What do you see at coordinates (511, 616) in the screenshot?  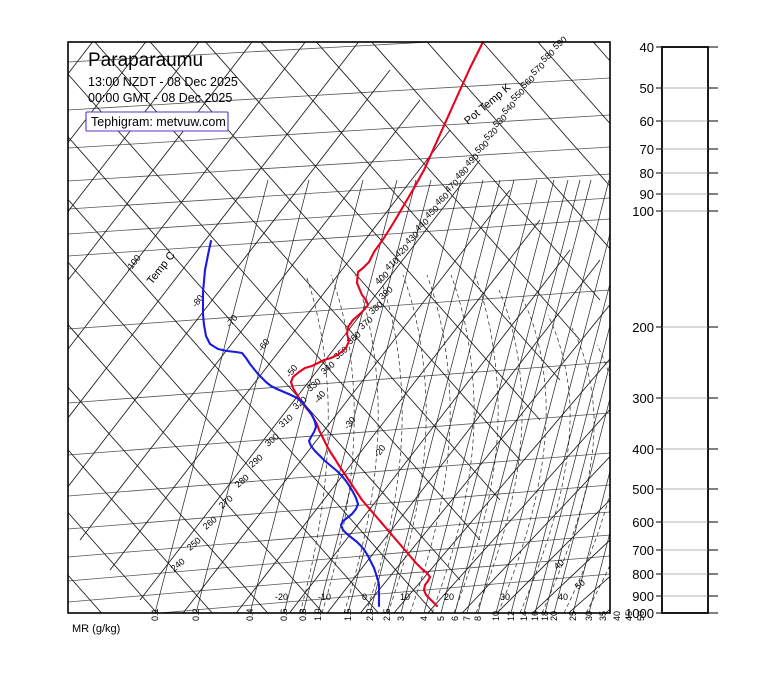 I see `svg-text: 12` at bounding box center [511, 616].